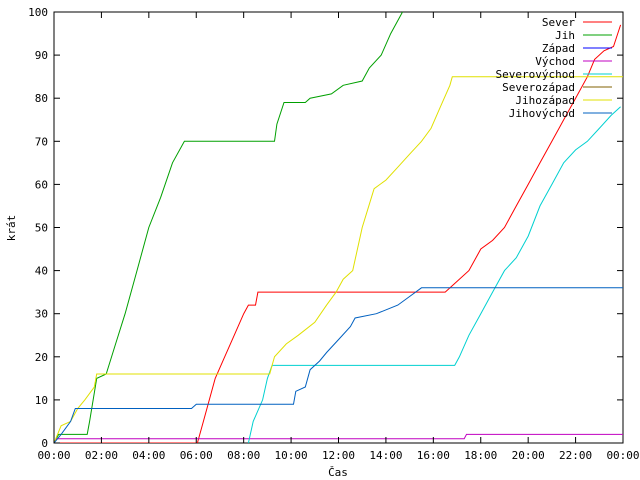 Image resolution: width=640 pixels, height=480 pixels. I want to click on x-tick-label: 12:00, so click(338, 455).